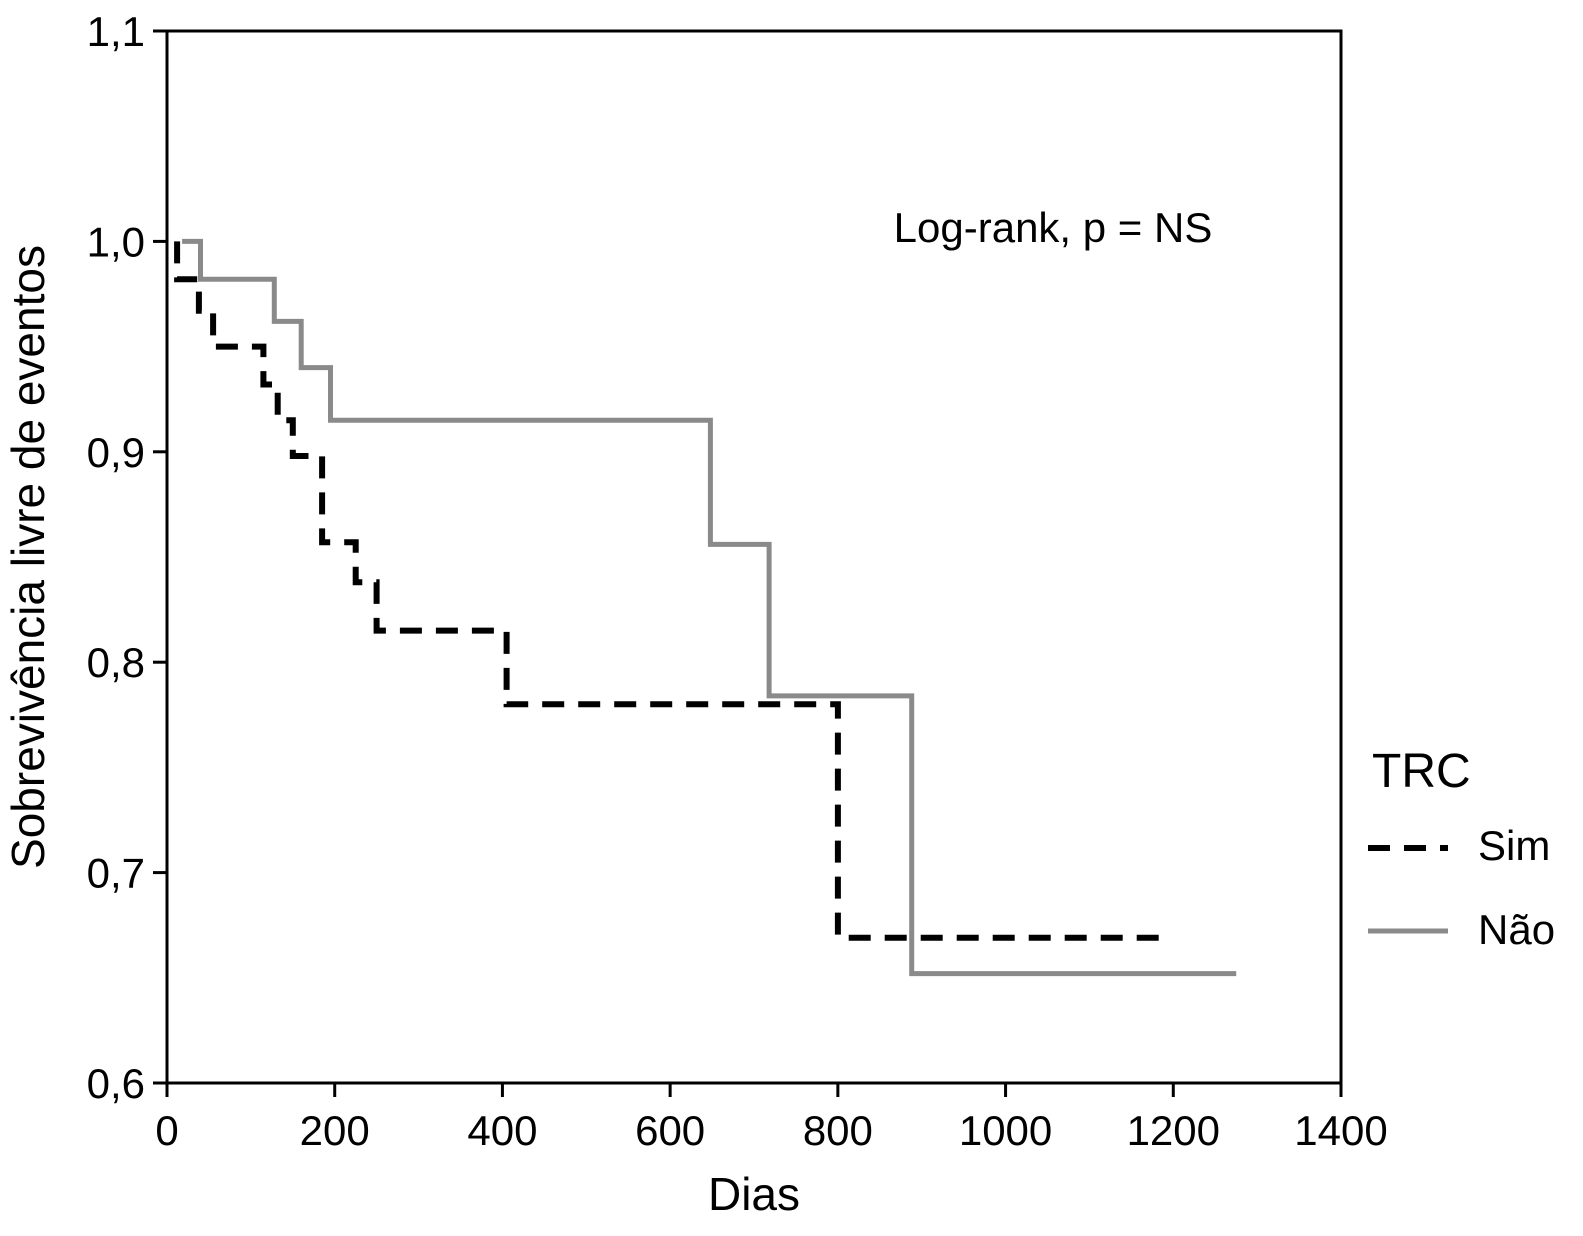  I want to click on x-tick-label: 400, so click(502, 1130).